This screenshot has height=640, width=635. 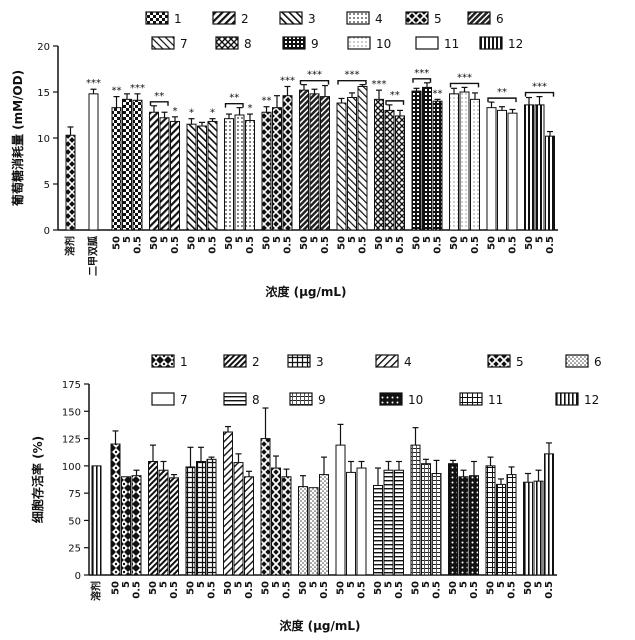 I want to click on y-axis-label: 细胞存活率 (%), so click(x=37, y=479).